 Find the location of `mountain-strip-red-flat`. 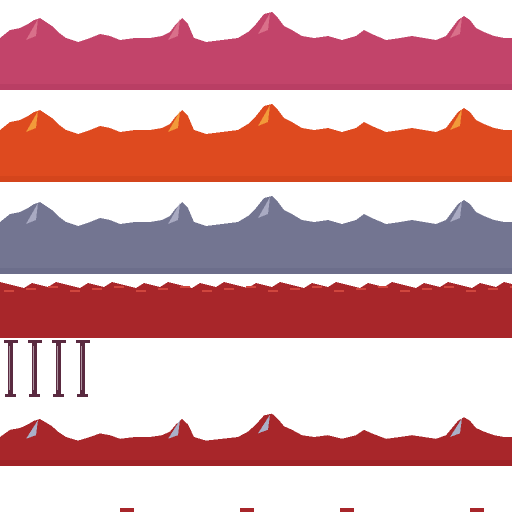

mountain-strip-red-flat is located at coordinates (256, 307).